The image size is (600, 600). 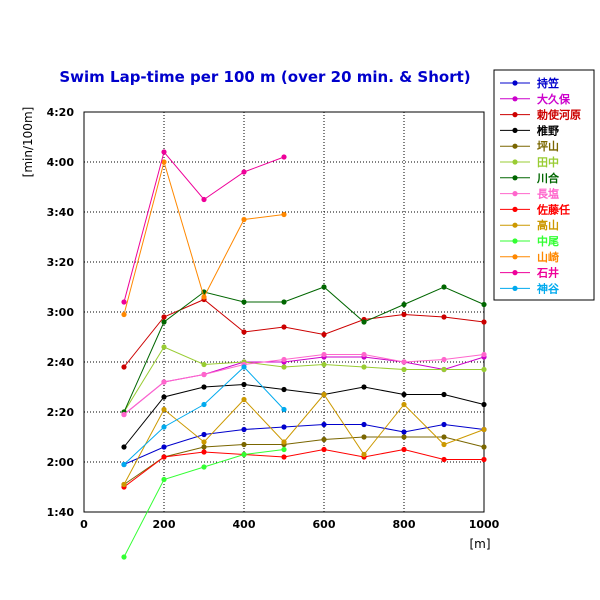 What do you see at coordinates (530, 178) in the screenshot?
I see `legend-item: 川合` at bounding box center [530, 178].